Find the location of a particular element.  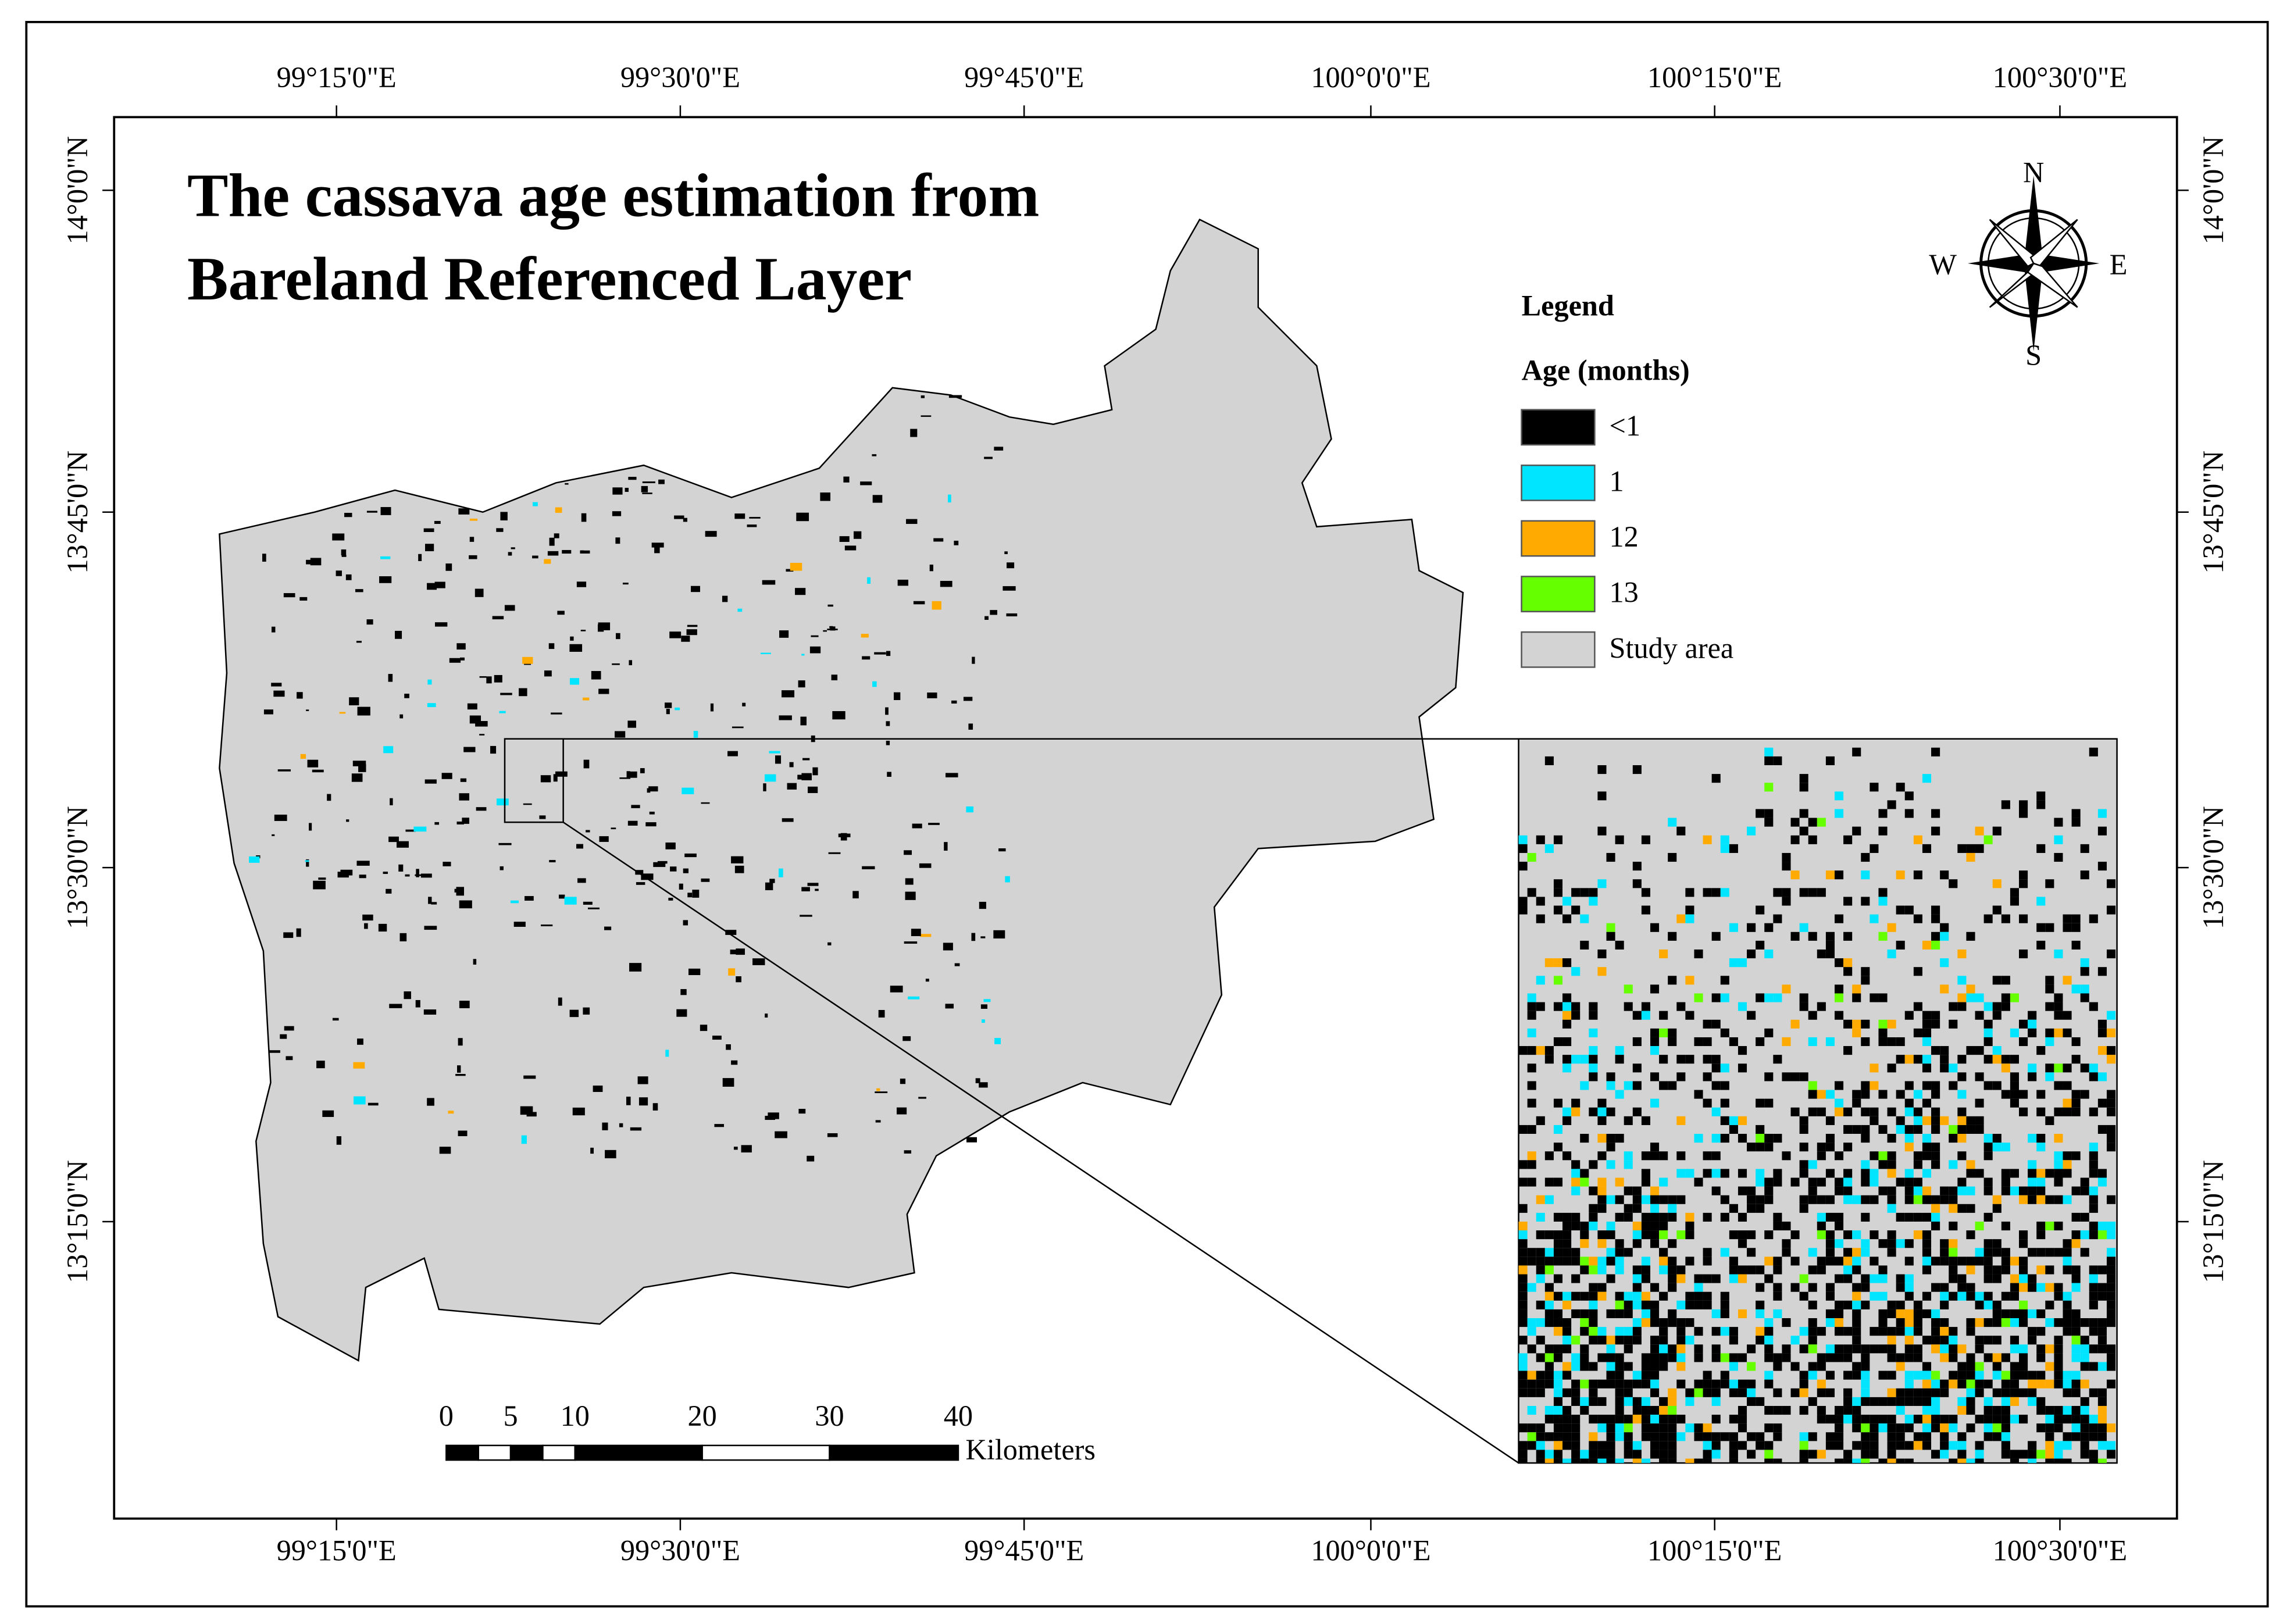

legend-swatch is located at coordinates (1558, 649).